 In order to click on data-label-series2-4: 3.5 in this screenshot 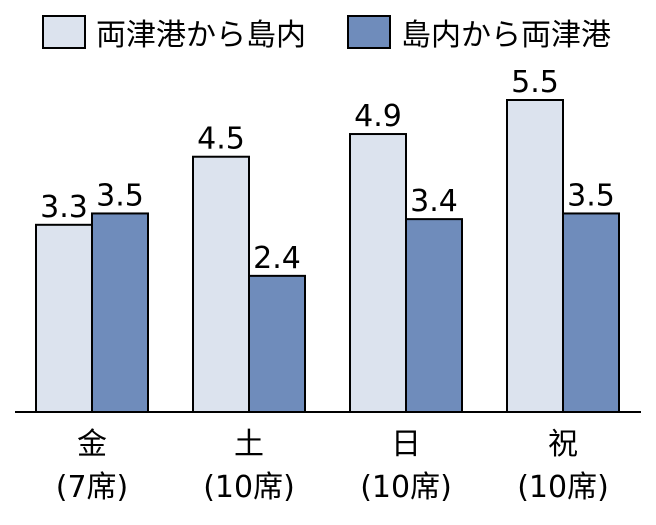, I will do `click(591, 195)`.